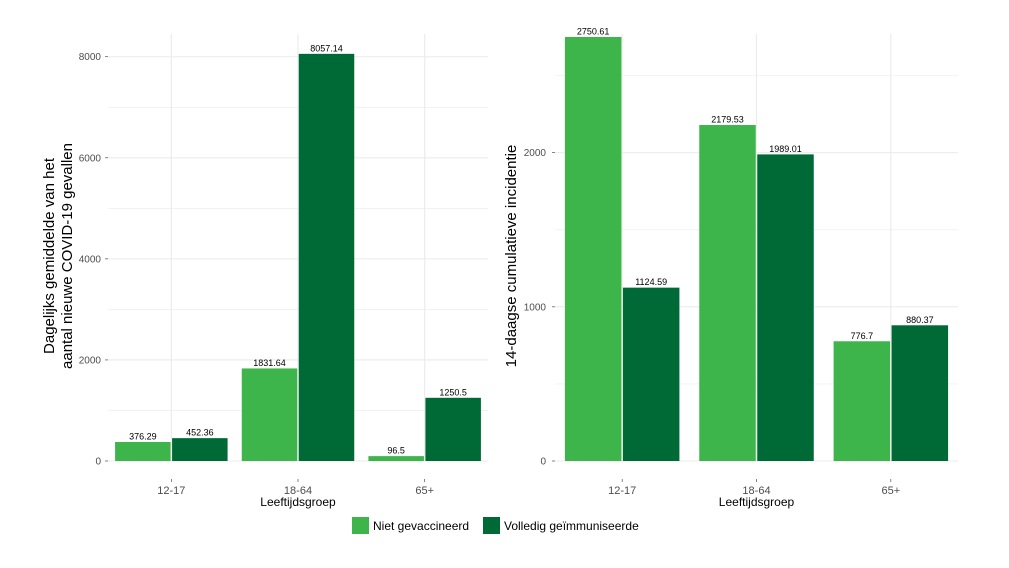 Image resolution: width=1009 pixels, height=568 pixels. What do you see at coordinates (862, 336) in the screenshot?
I see `bar-data-label: 776.7` at bounding box center [862, 336].